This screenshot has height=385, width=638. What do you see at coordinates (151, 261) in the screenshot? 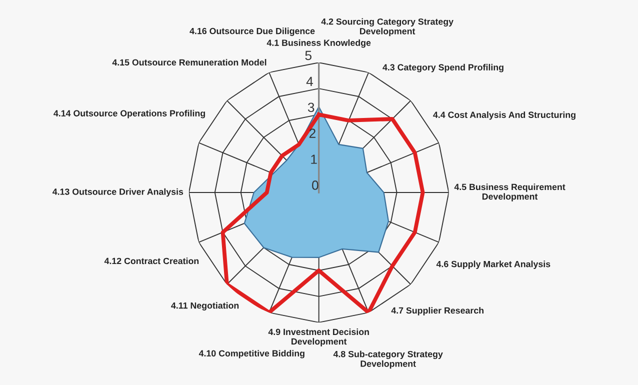
I see `spoke-label: 4.12 Contract Creation` at bounding box center [151, 261].